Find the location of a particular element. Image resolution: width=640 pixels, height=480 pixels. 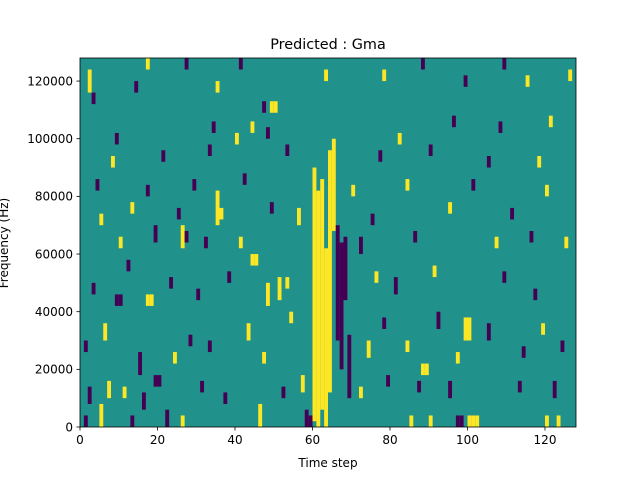

y-tick-label: 80000 is located at coordinates (54, 197).